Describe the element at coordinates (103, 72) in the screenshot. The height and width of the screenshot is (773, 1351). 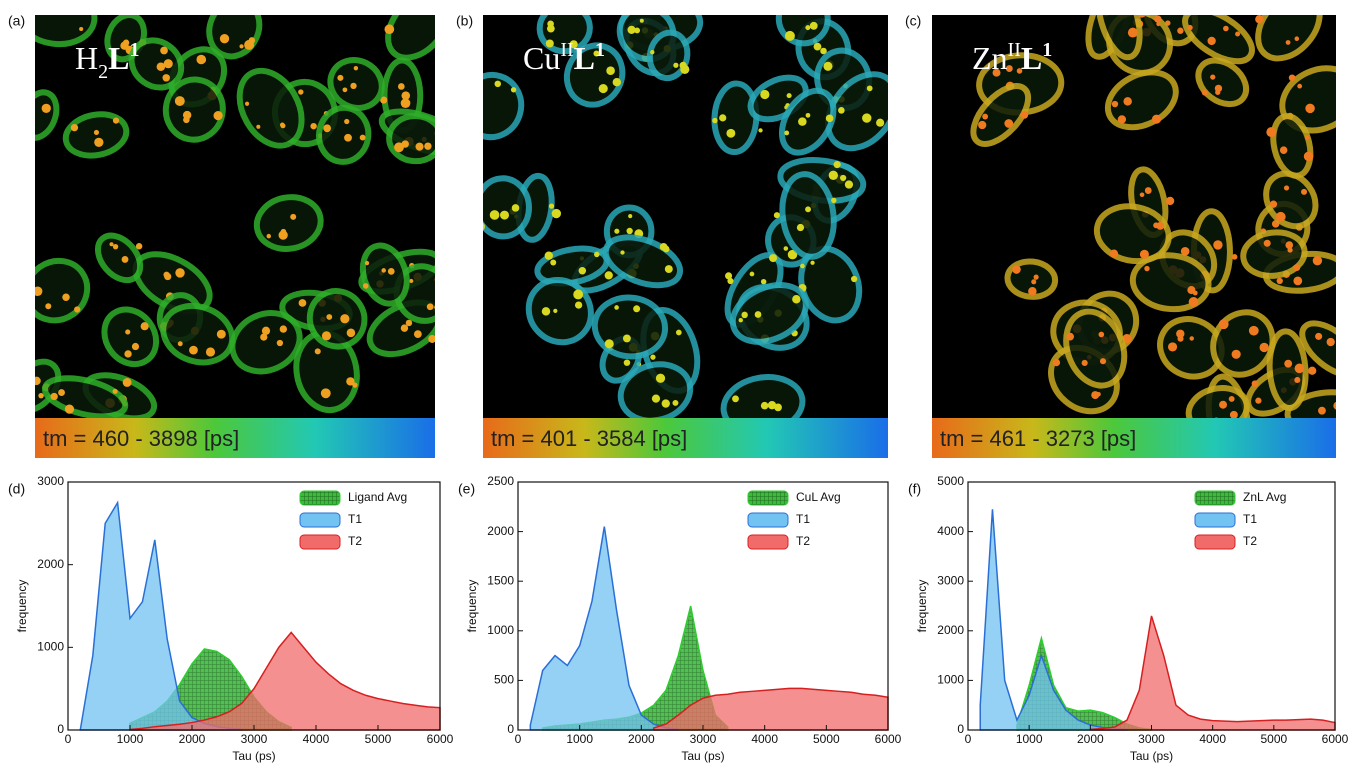
I see `title-part: 2` at that location.